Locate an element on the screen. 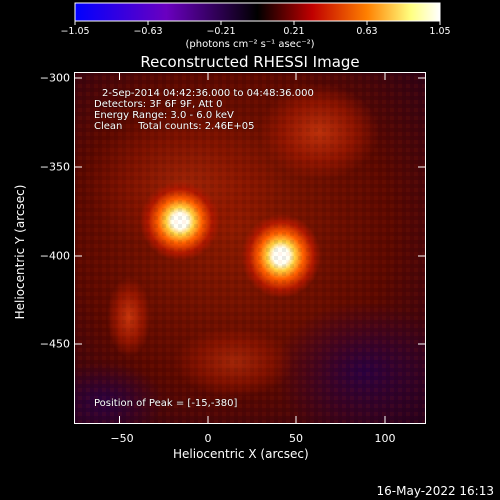 Image resolution: width=500 pixels, height=500 pixels. colorbar is located at coordinates (257, 13).